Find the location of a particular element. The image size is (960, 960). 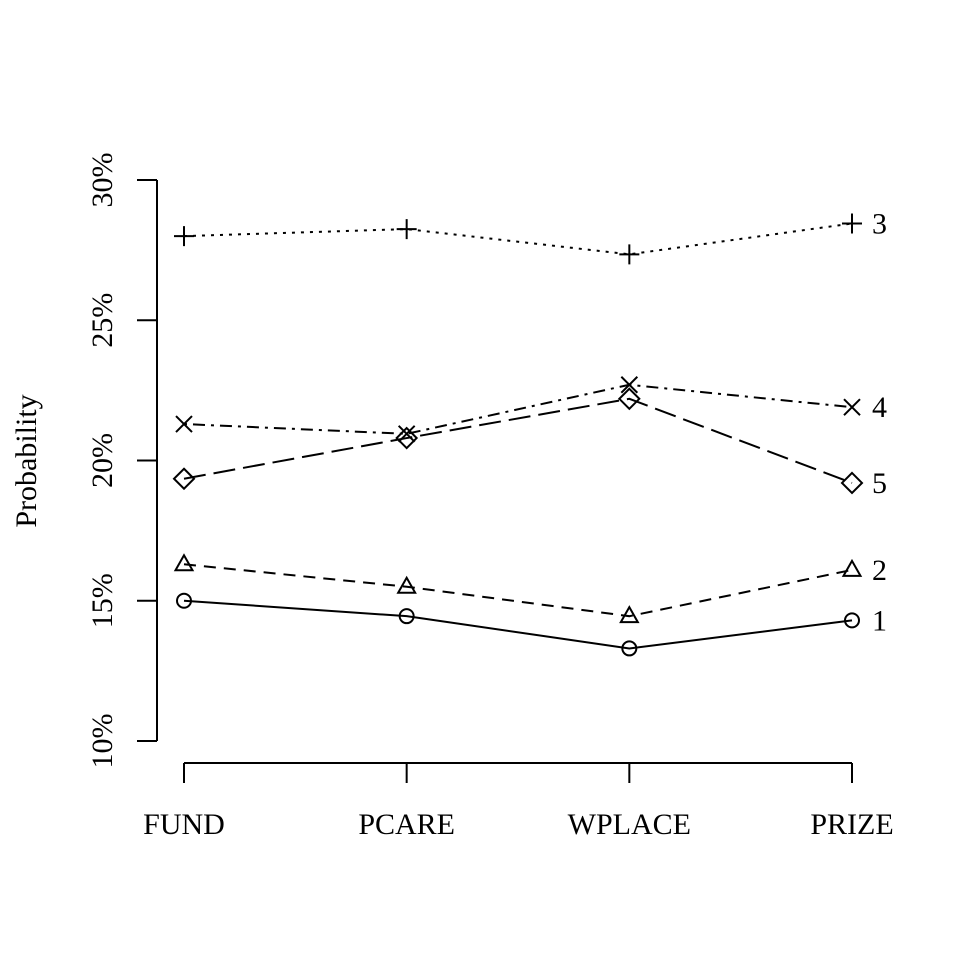

series-1: 1 is located at coordinates (531, 624).